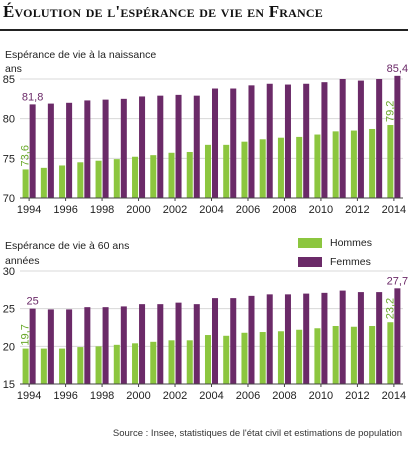  Describe the element at coordinates (81, 55) in the screenshot. I see `chart1-subtitle: Espérance de vie à la naissance` at that location.